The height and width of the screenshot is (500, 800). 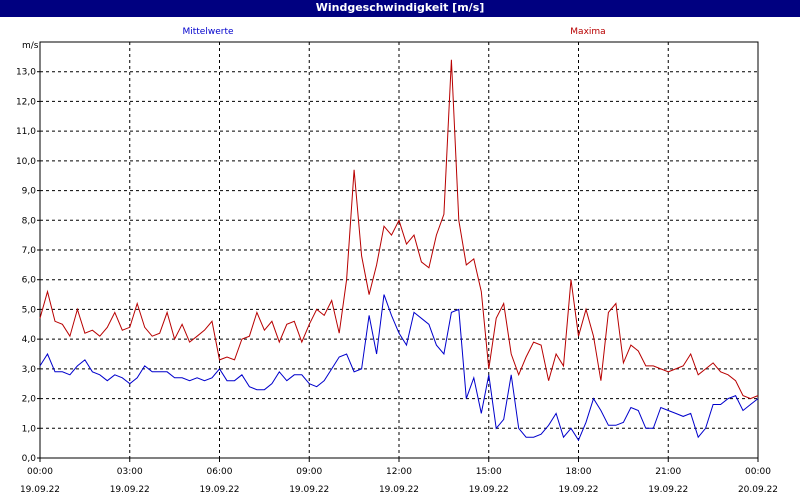 I want to click on x-tick-time-label: 06:00, so click(x=220, y=472).